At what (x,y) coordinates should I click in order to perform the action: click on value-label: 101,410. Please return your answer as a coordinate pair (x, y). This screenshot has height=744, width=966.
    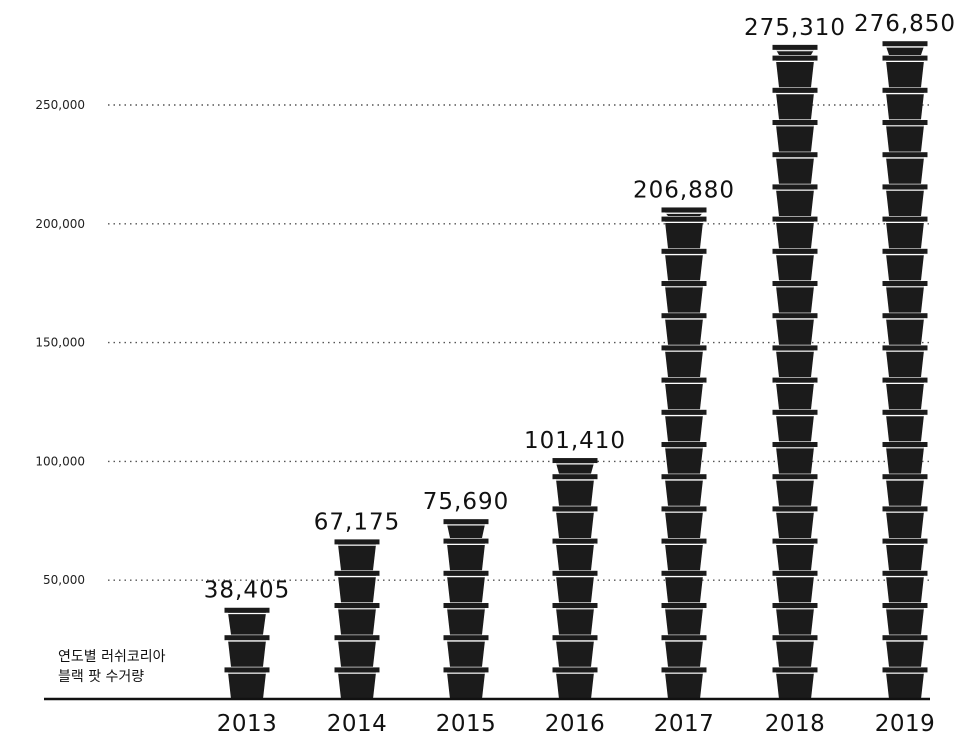
    Looking at the image, I should click on (575, 441).